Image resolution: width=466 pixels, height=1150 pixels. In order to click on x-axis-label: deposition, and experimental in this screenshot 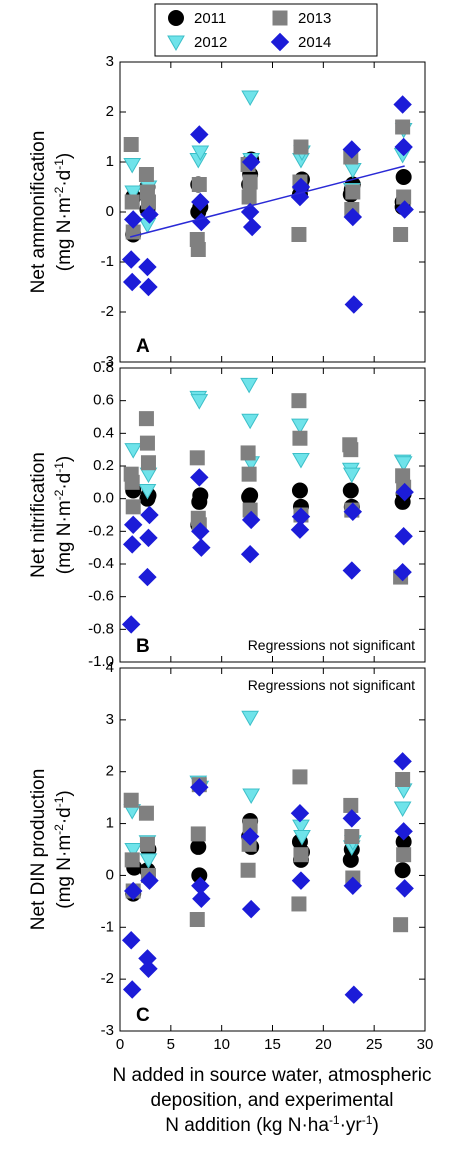, I will do `click(272, 1100)`.